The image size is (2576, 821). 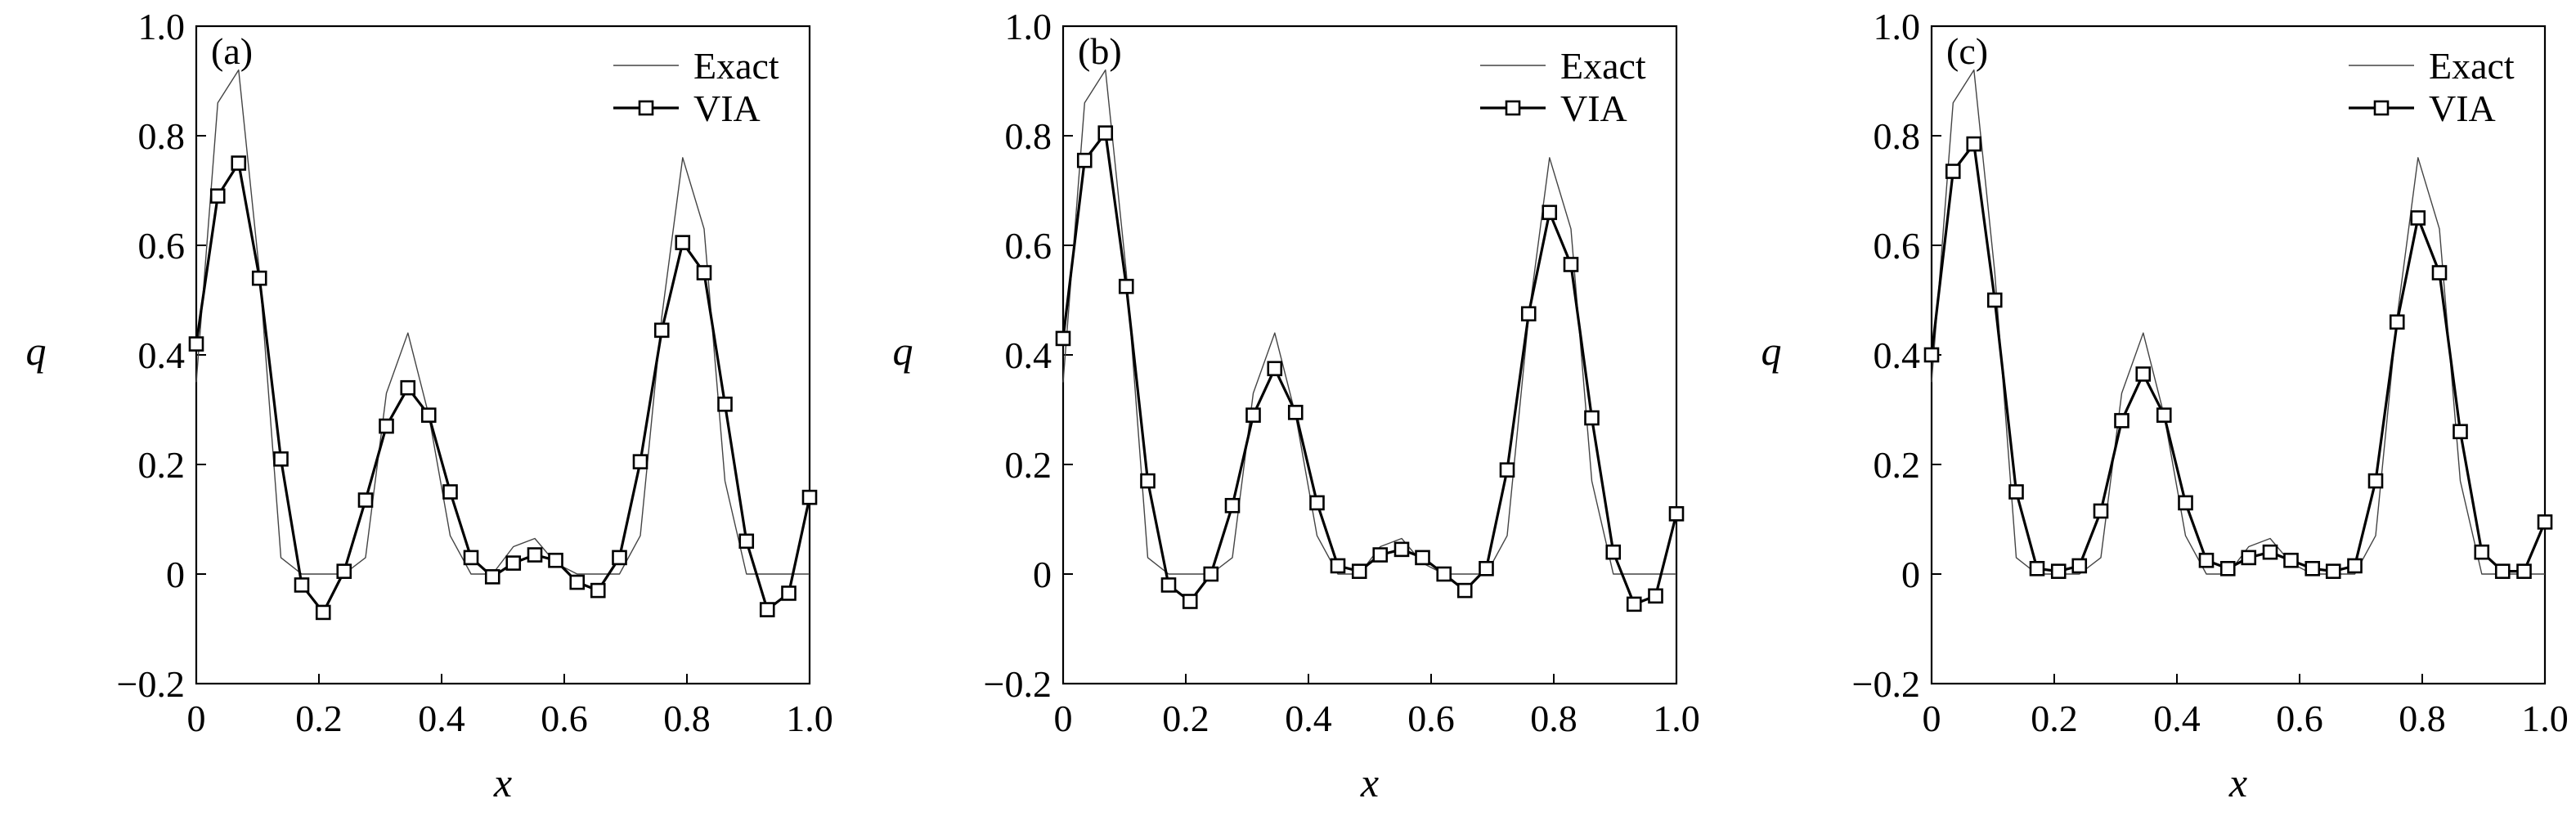 I want to click on x-tick-label: 0.2, so click(x=2054, y=718).